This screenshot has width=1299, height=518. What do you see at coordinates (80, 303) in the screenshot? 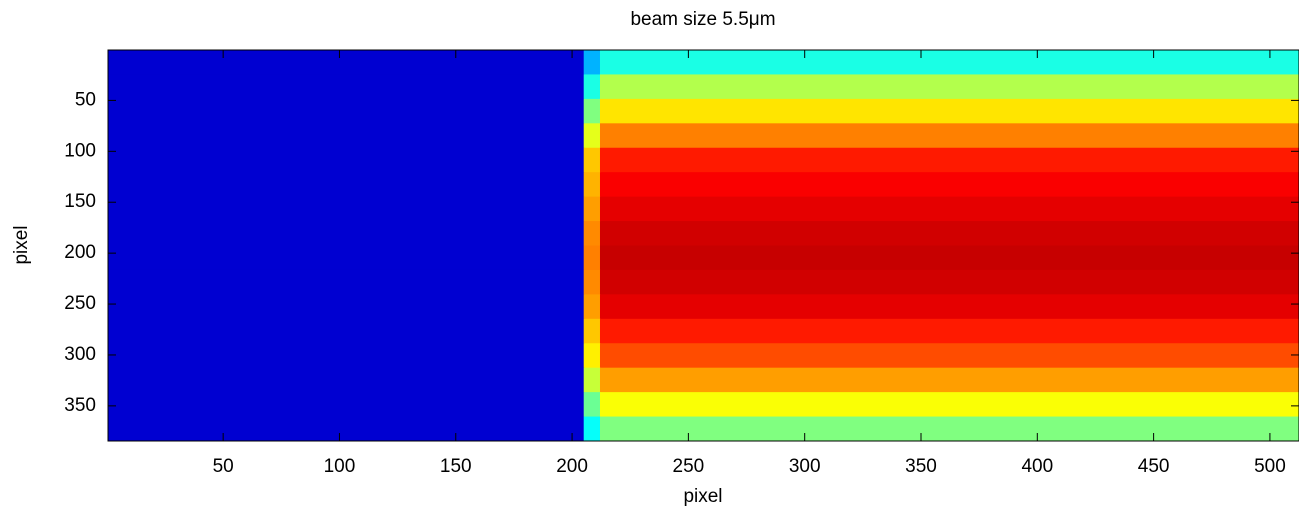
I see `y-tick-label: 250` at bounding box center [80, 303].